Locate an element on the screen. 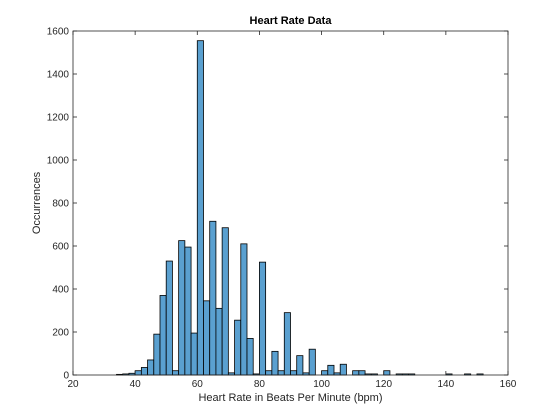  x-tick-label: 40 is located at coordinates (136, 384).